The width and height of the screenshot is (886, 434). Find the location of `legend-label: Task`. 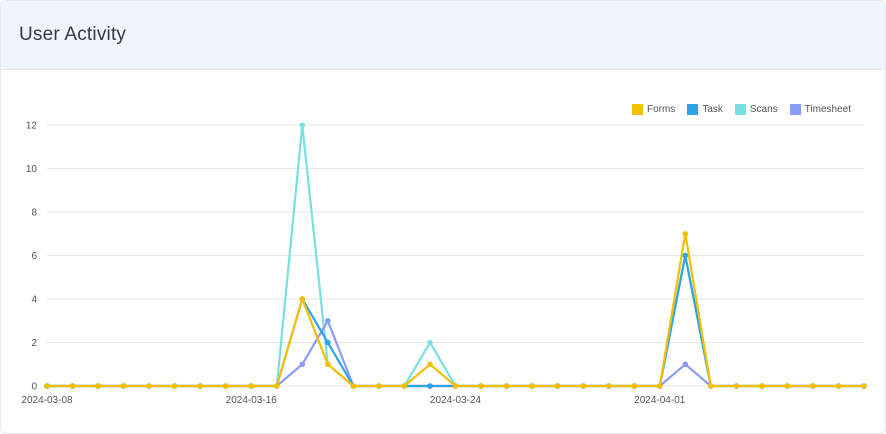

legend-label: Task is located at coordinates (712, 109).